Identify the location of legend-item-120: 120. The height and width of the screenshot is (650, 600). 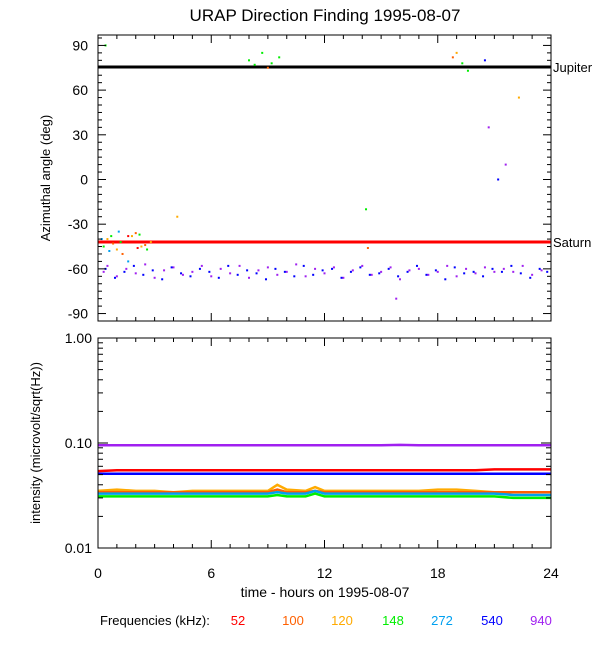
(342, 620).